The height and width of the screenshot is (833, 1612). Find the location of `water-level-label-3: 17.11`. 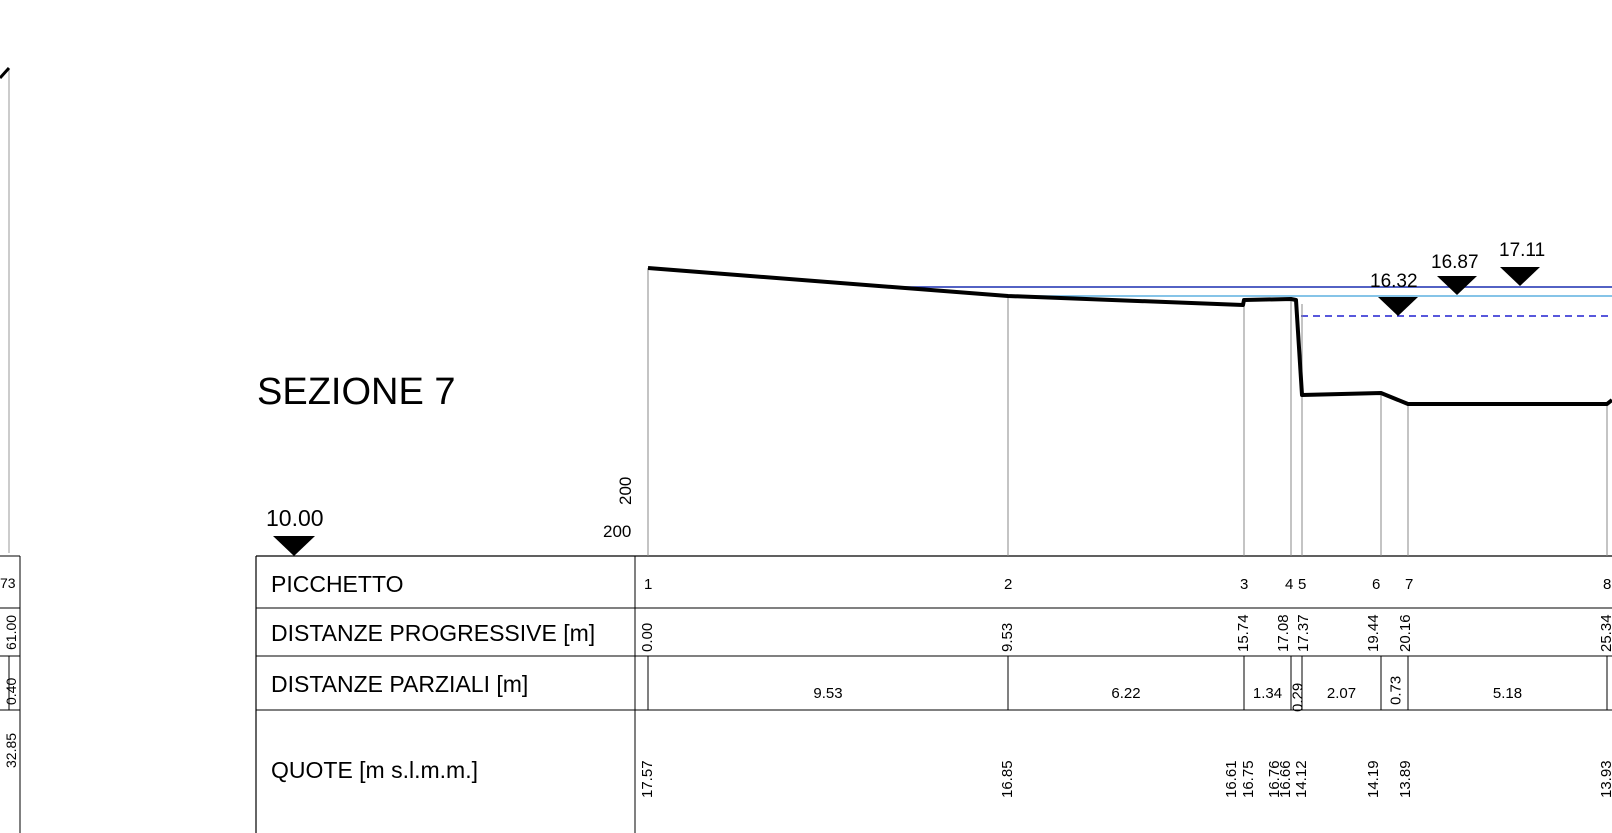

water-level-label-3: 17.11 is located at coordinates (1522, 250).